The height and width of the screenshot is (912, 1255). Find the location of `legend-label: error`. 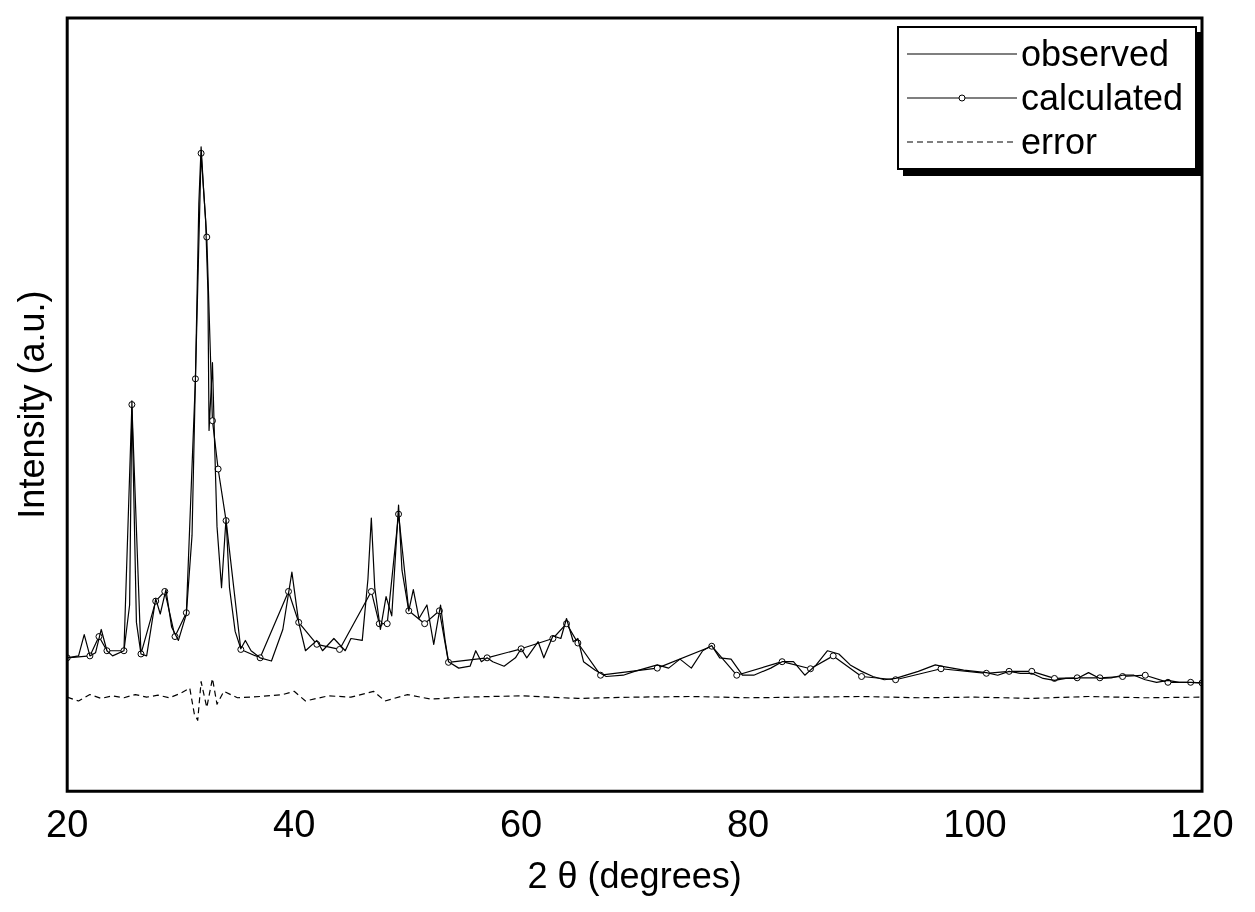

legend-label: error is located at coordinates (1058, 142).